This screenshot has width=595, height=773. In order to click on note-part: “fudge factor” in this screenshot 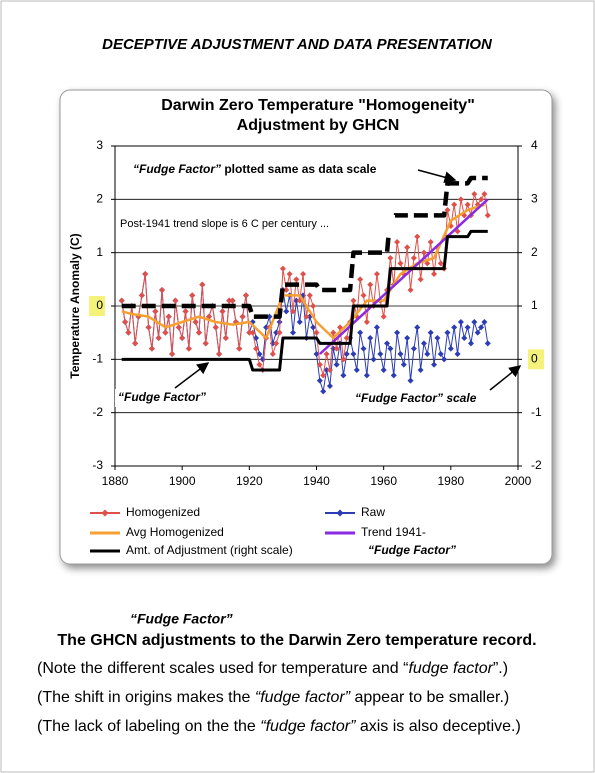, I will do `click(308, 726)`.